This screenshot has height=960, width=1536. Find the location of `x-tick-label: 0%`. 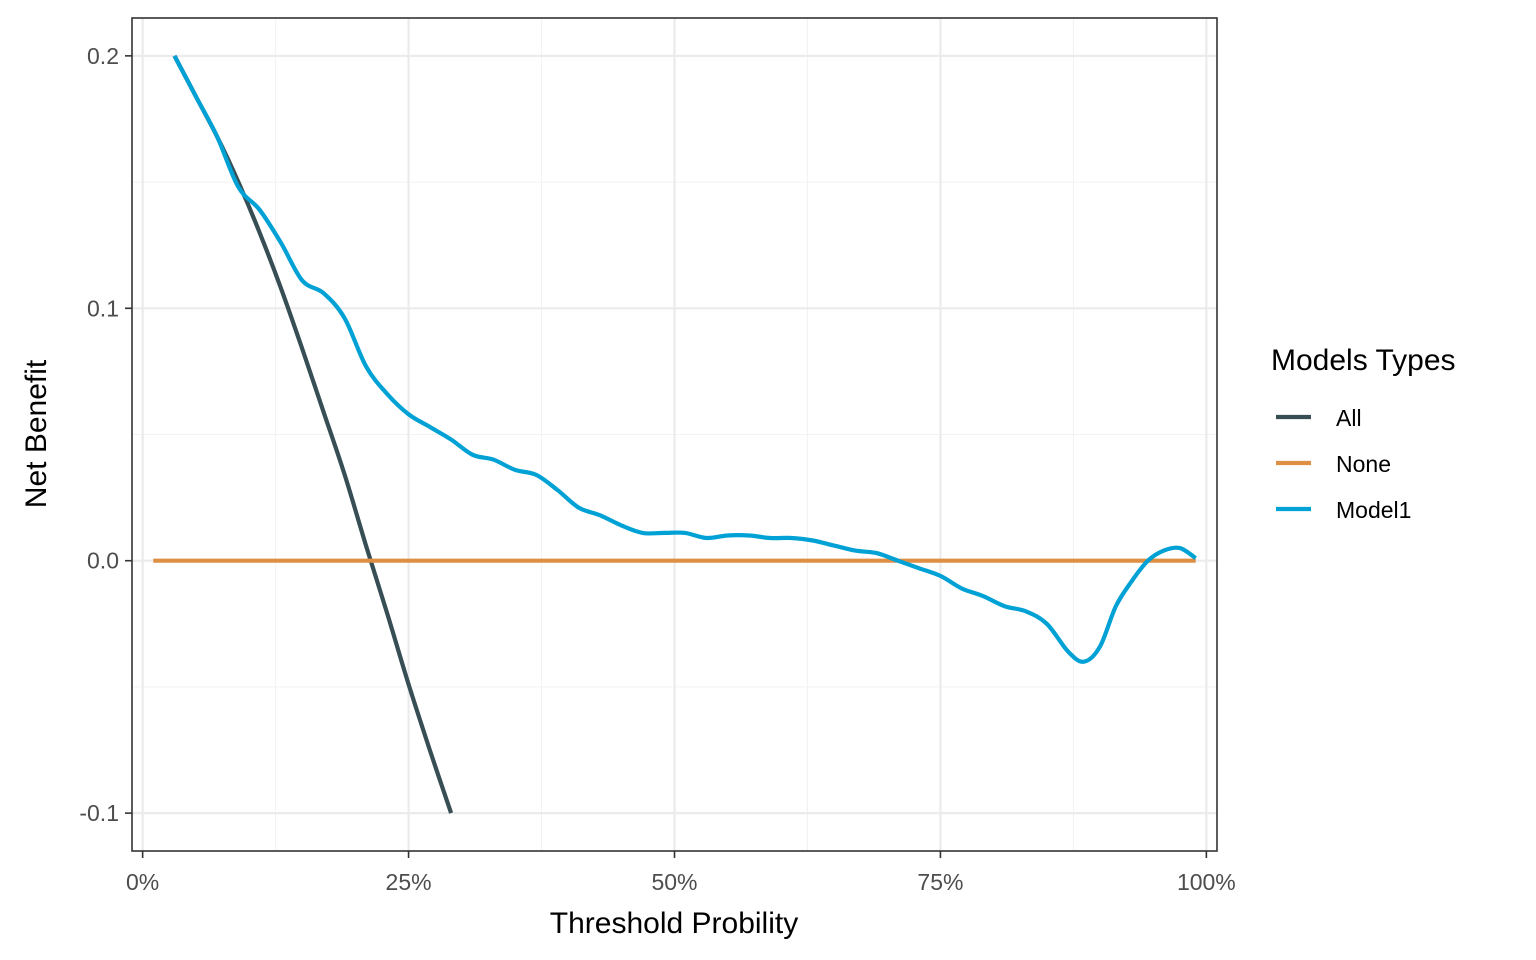

x-tick-label: 0% is located at coordinates (142, 882).